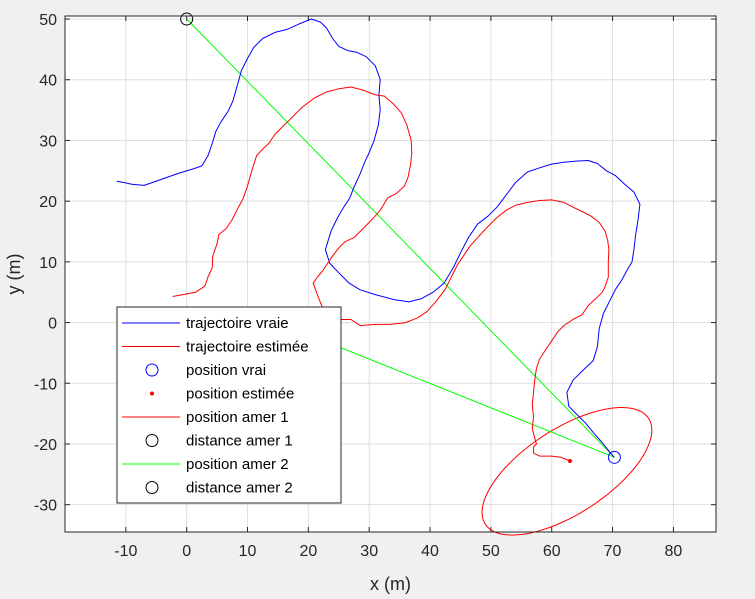  Describe the element at coordinates (48, 20) in the screenshot. I see `y-tick-label: 50` at that location.